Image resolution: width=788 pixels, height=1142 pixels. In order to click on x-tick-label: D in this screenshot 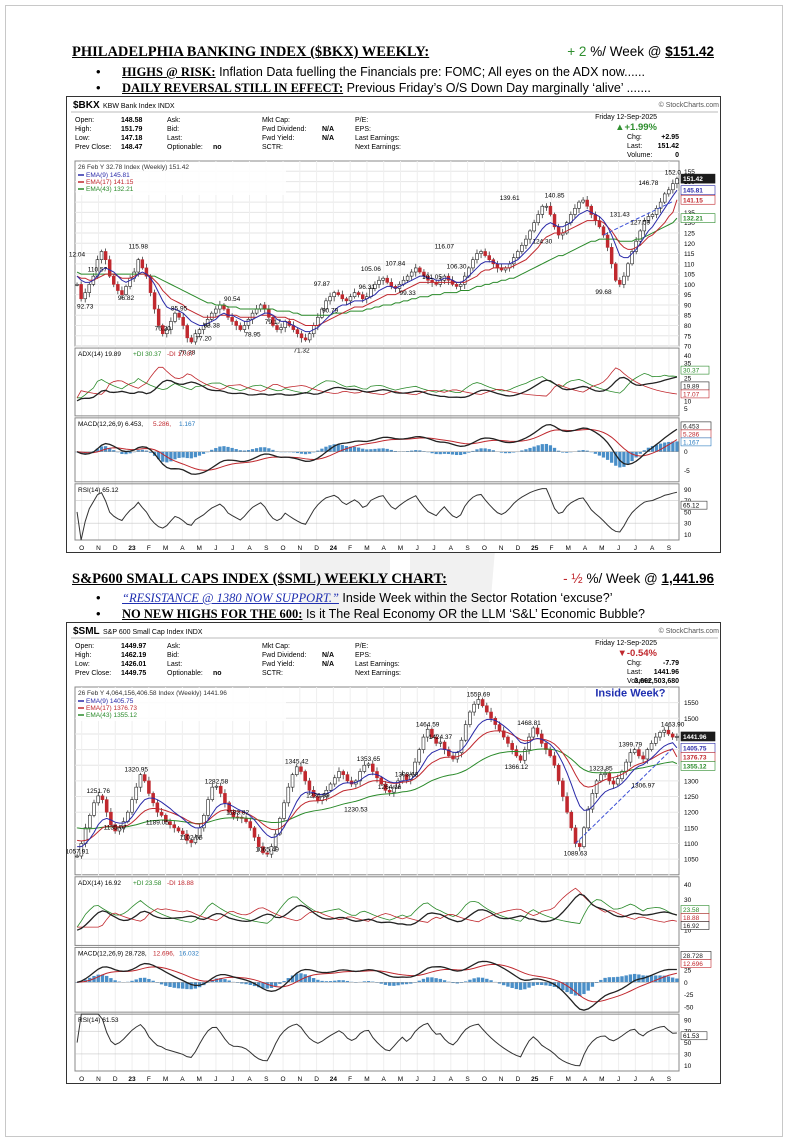, I will do `click(316, 548)`.